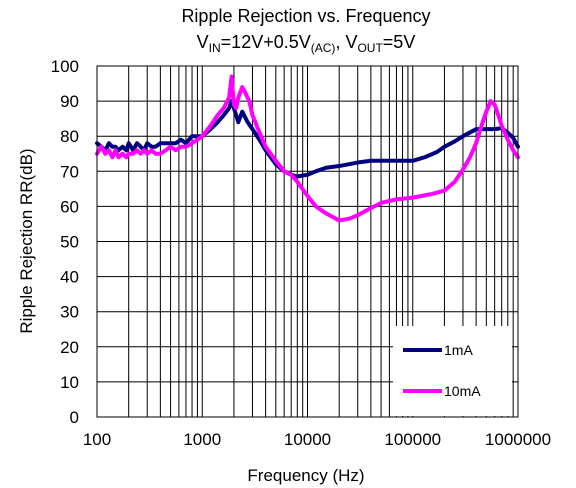 This screenshot has height=488, width=576. Describe the element at coordinates (307, 139) in the screenshot. I see `series-line-1mA` at that location.